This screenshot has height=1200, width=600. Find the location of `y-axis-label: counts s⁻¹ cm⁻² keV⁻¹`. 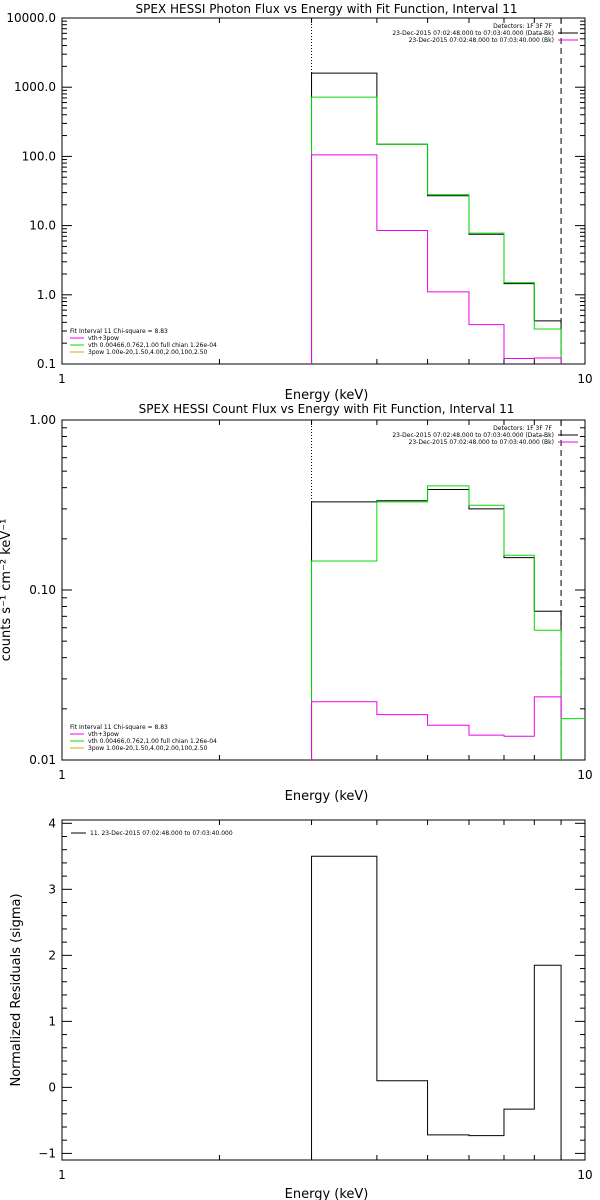

y-axis-label: counts s⁻¹ cm⁻² keV⁻¹ is located at coordinates (7, 590).